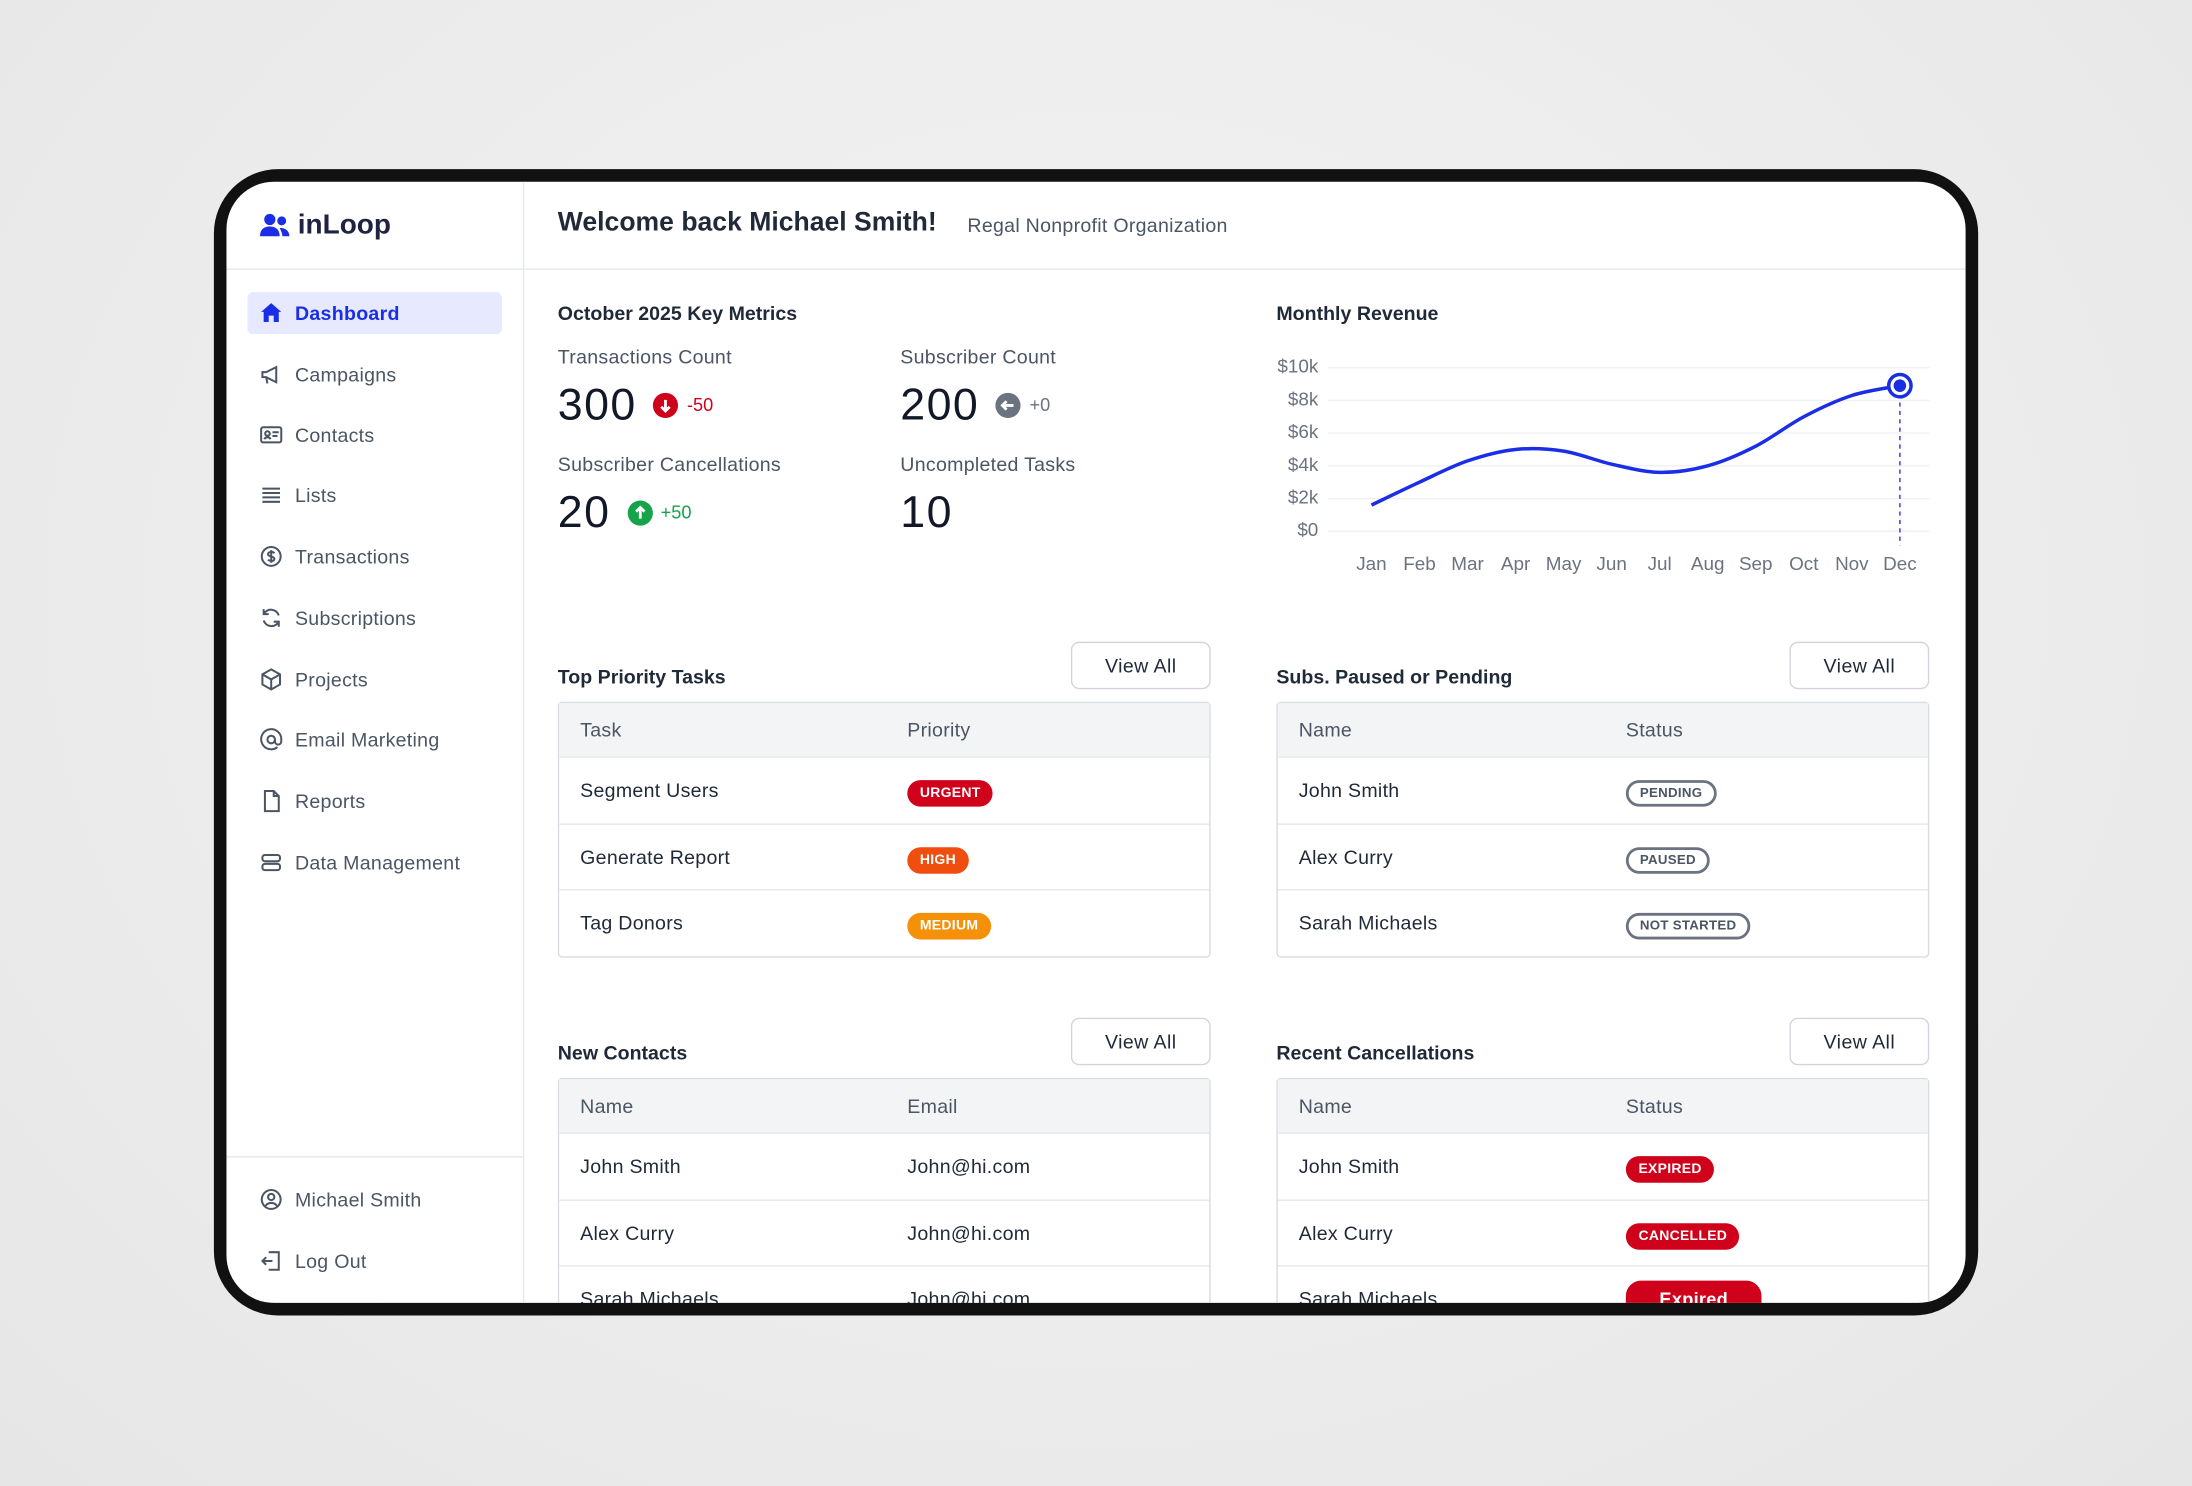 This screenshot has width=2192, height=1486. Describe the element at coordinates (625, 513) in the screenshot. I see `metric: 20 +50` at that location.